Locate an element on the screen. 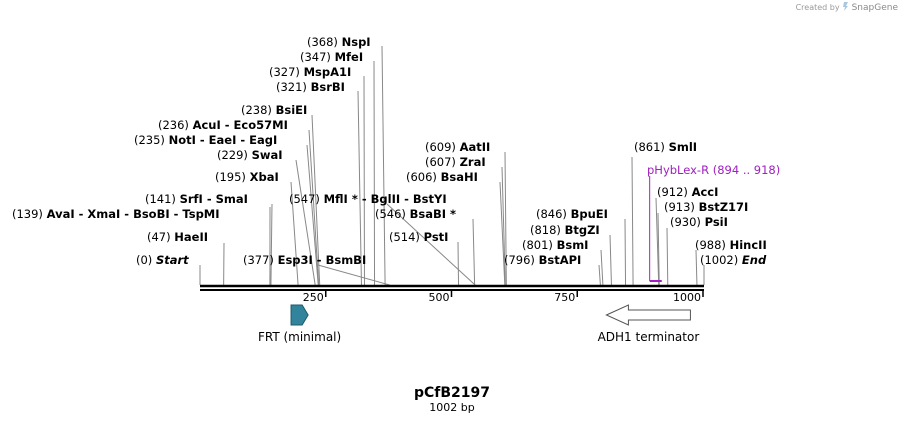  snapgene-logo-icon is located at coordinates (845, 7).